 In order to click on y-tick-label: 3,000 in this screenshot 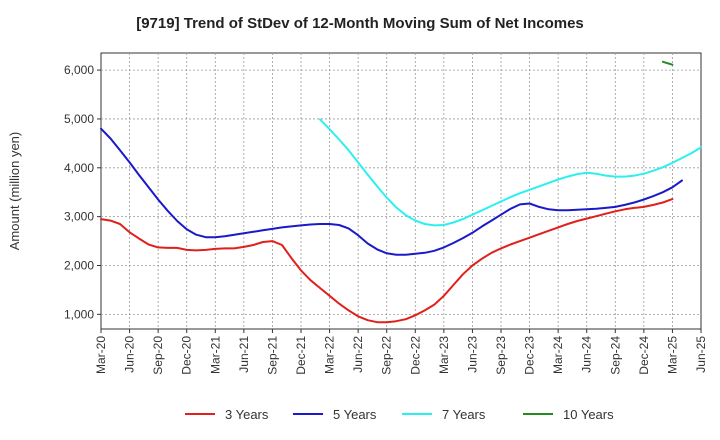, I will do `click(79, 217)`.